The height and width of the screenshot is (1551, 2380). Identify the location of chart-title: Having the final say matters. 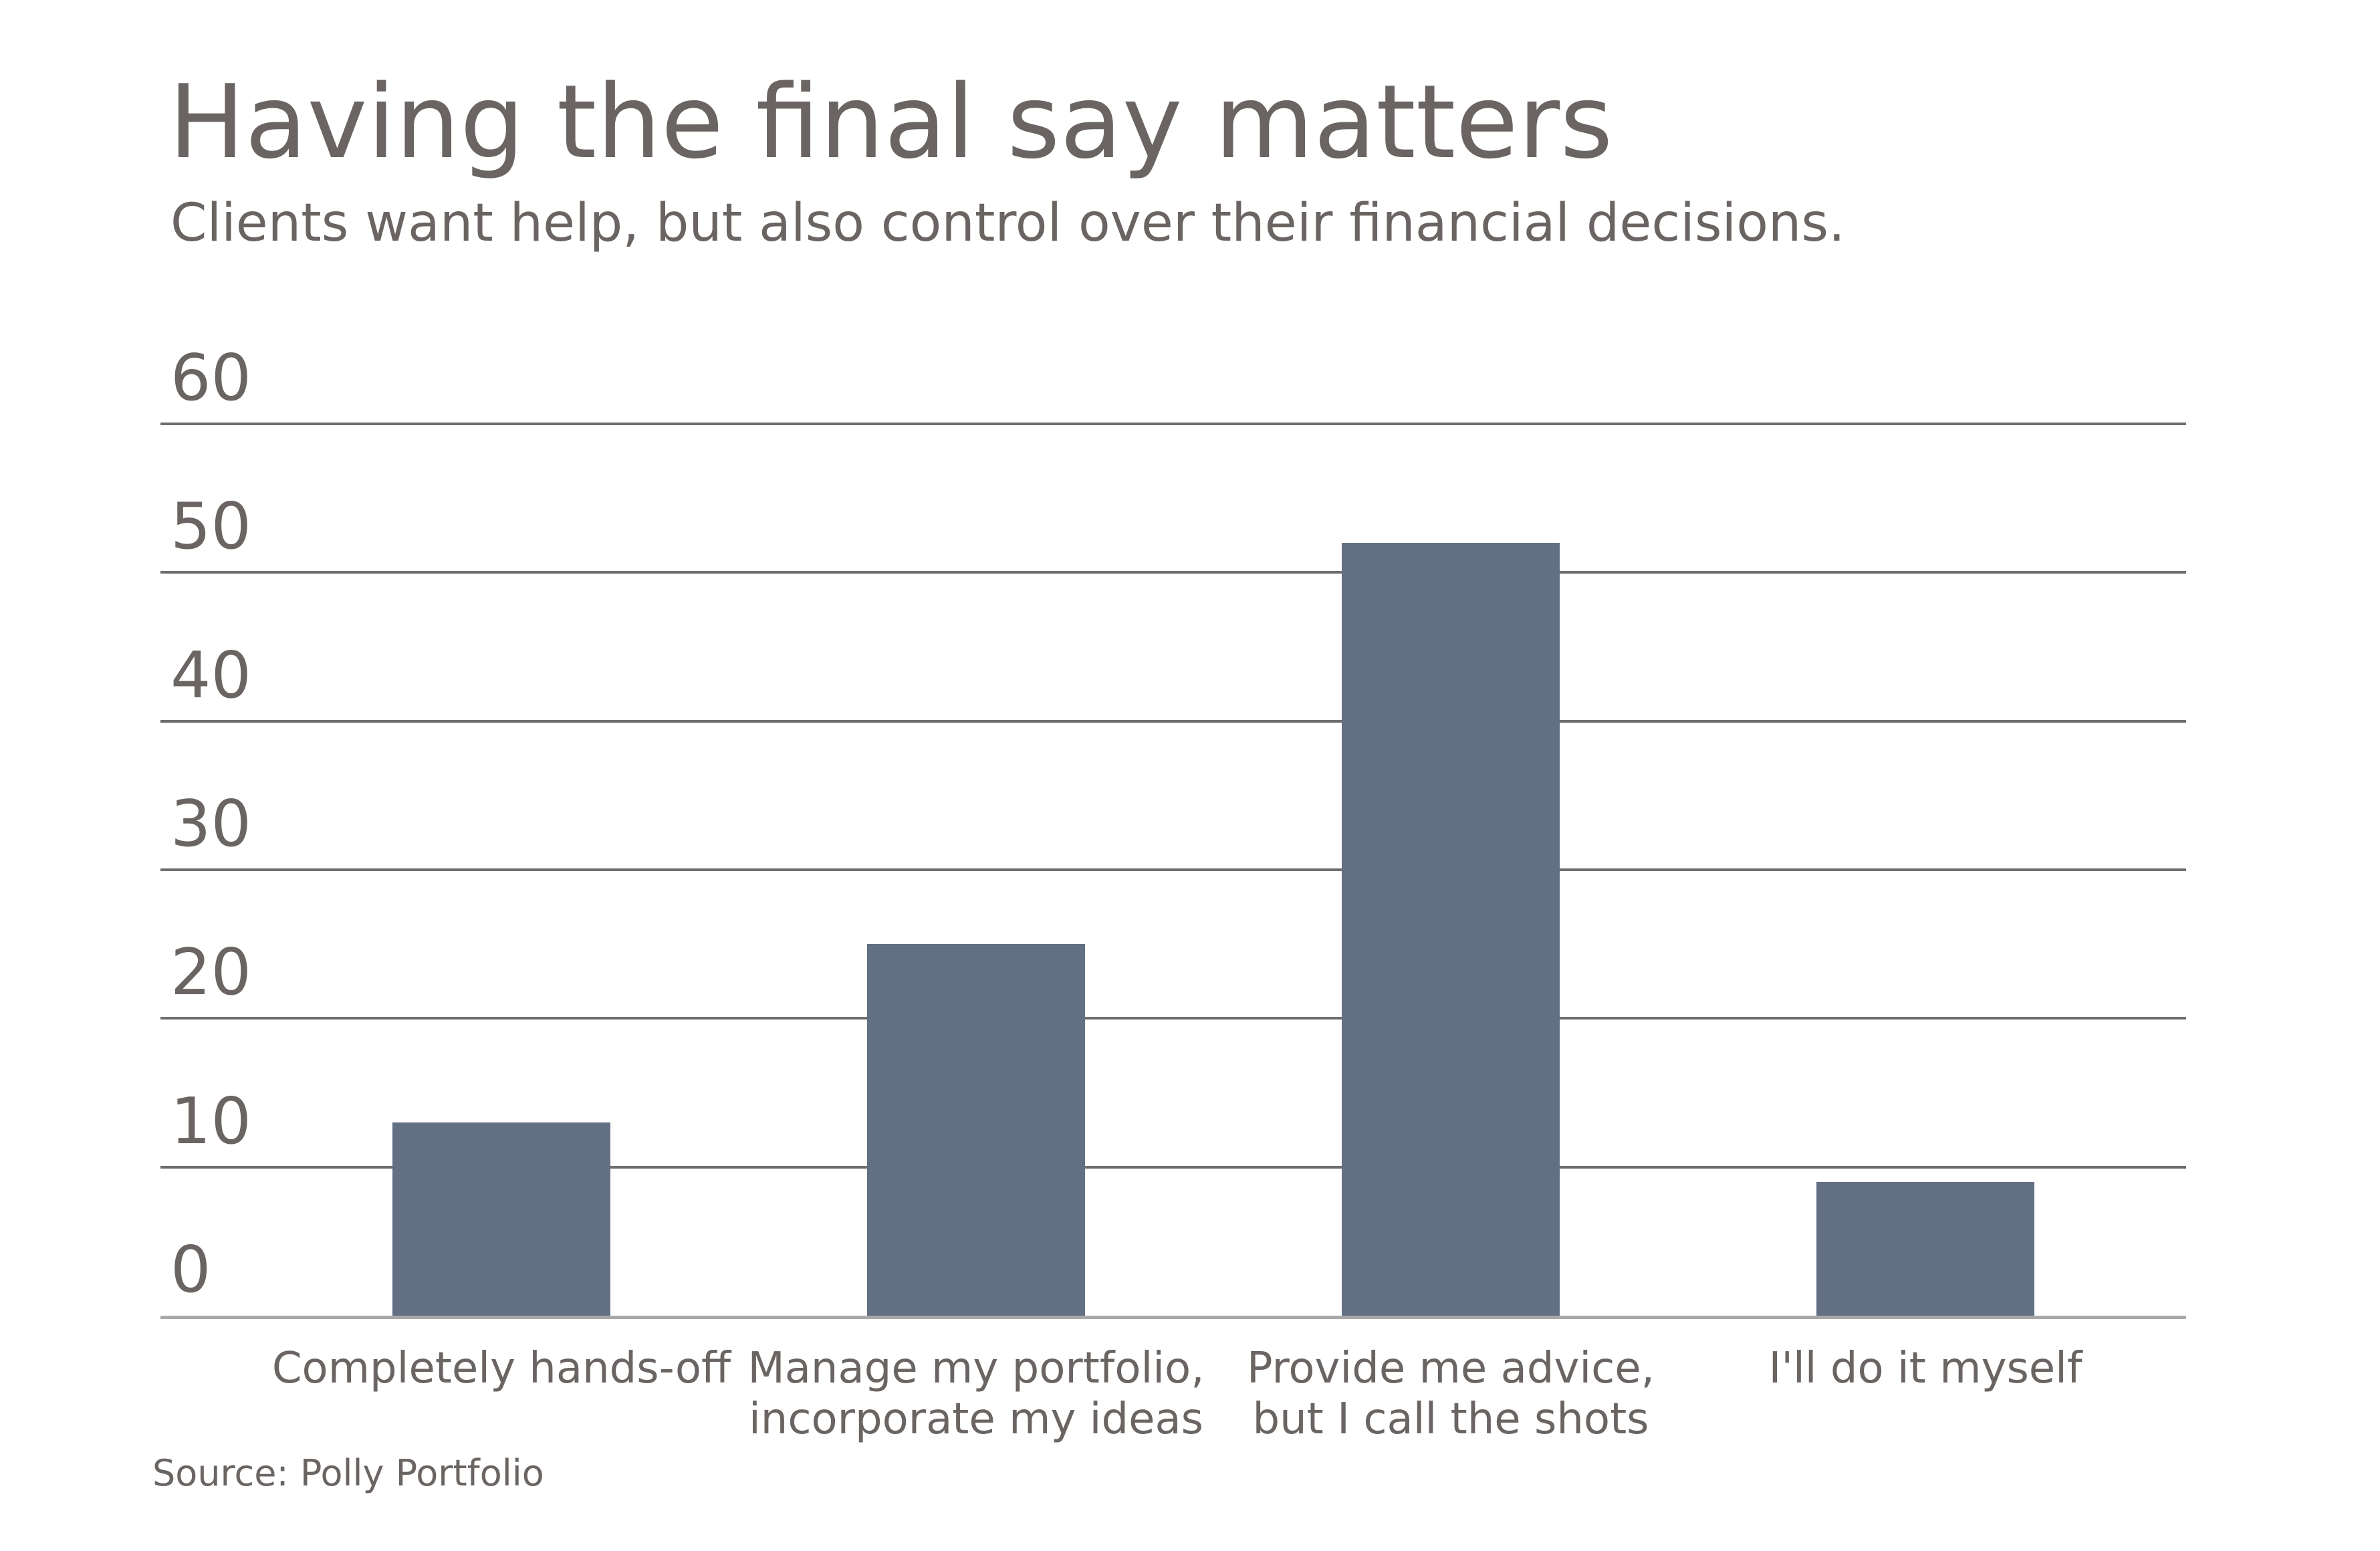
(890, 122).